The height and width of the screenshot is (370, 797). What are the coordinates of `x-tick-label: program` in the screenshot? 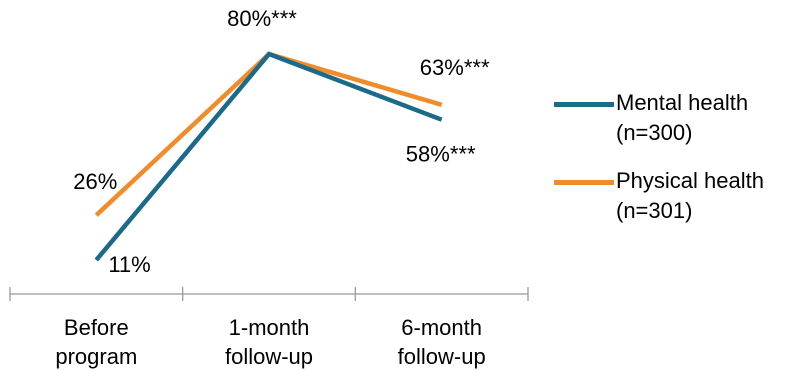 It's located at (96, 356).